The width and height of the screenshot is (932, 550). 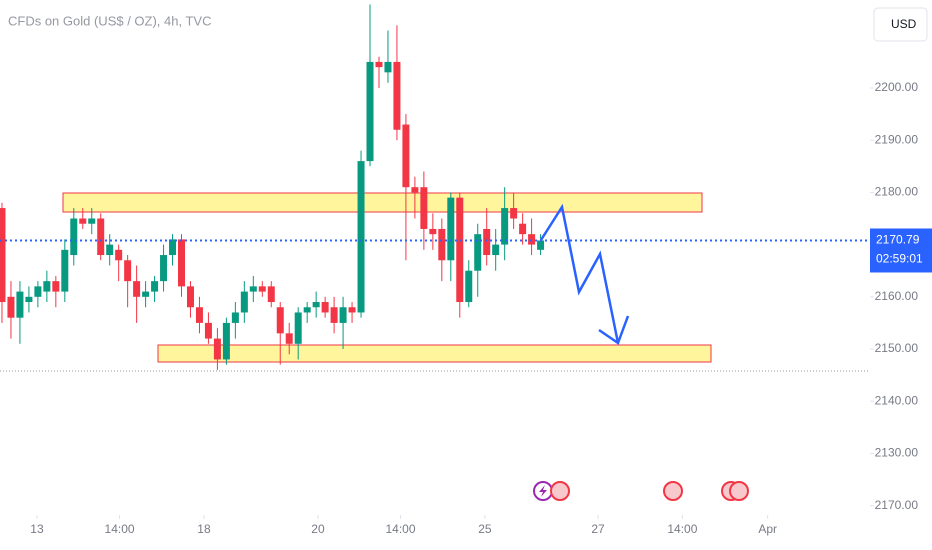 What do you see at coordinates (382, 202) in the screenshot?
I see `resistance-zone` at bounding box center [382, 202].